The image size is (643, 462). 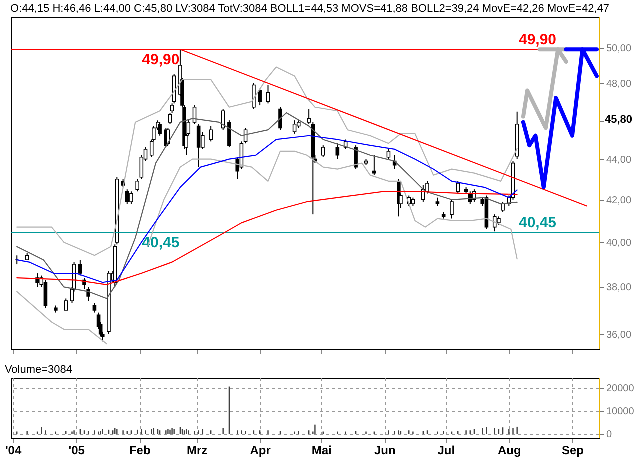 What do you see at coordinates (38, 370) in the screenshot?
I see `chart-title: Volume=3084` at bounding box center [38, 370].